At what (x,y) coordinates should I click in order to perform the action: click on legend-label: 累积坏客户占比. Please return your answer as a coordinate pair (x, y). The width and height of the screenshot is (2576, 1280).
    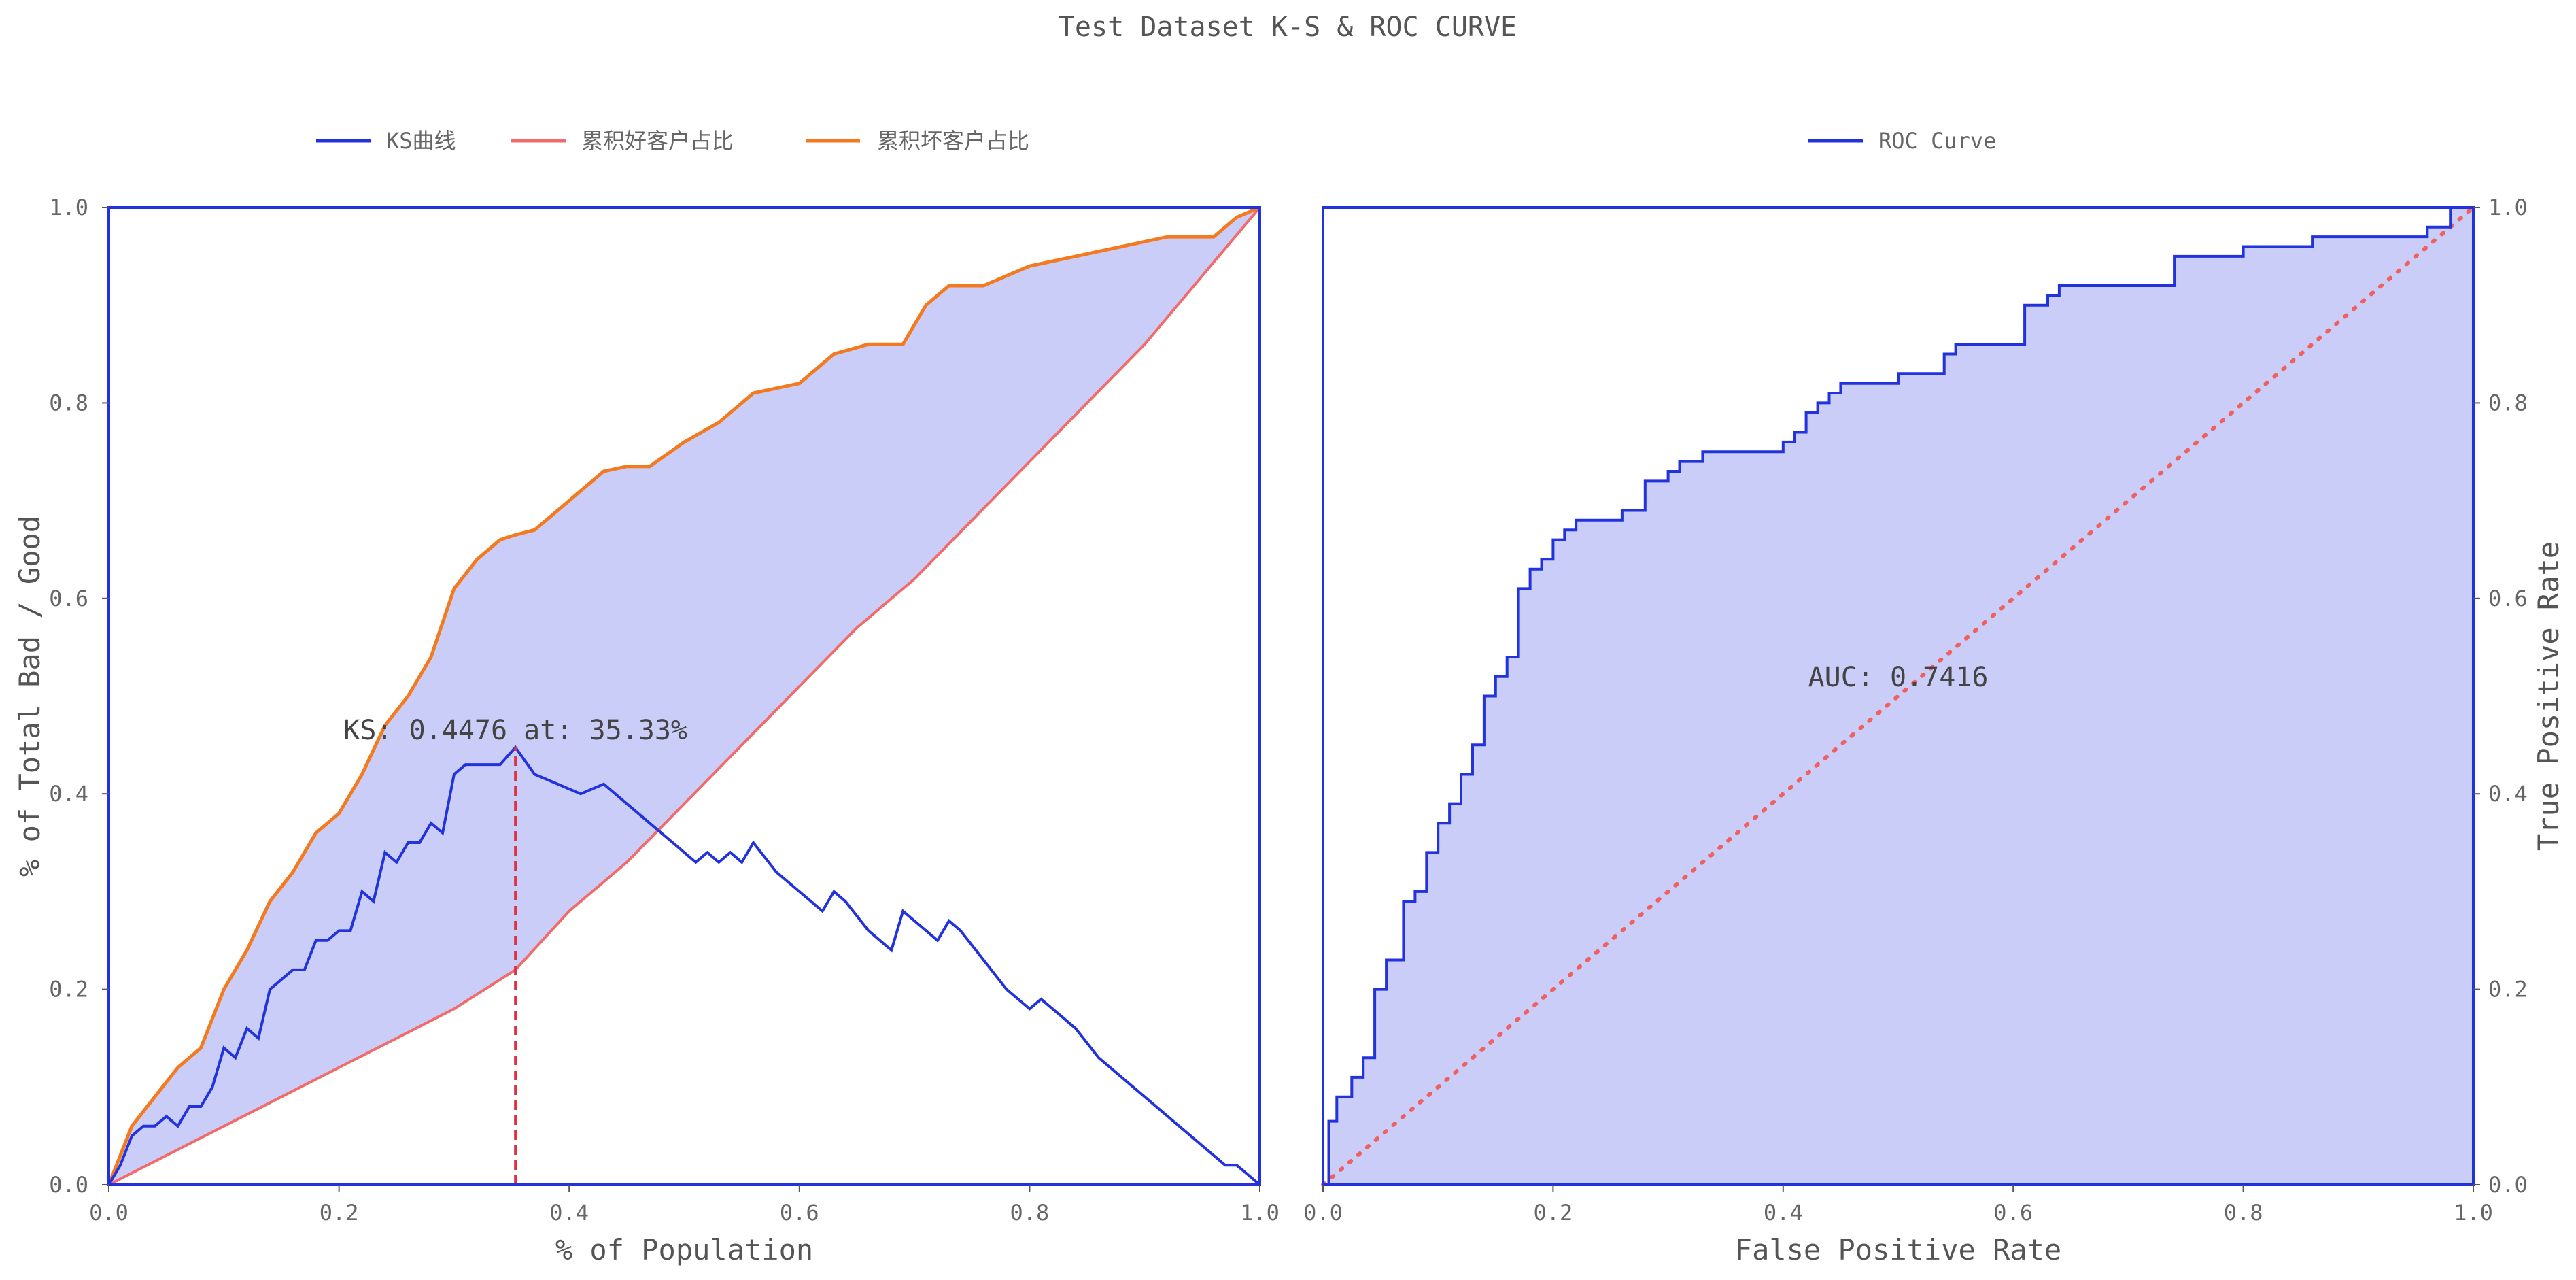
    Looking at the image, I should click on (953, 141).